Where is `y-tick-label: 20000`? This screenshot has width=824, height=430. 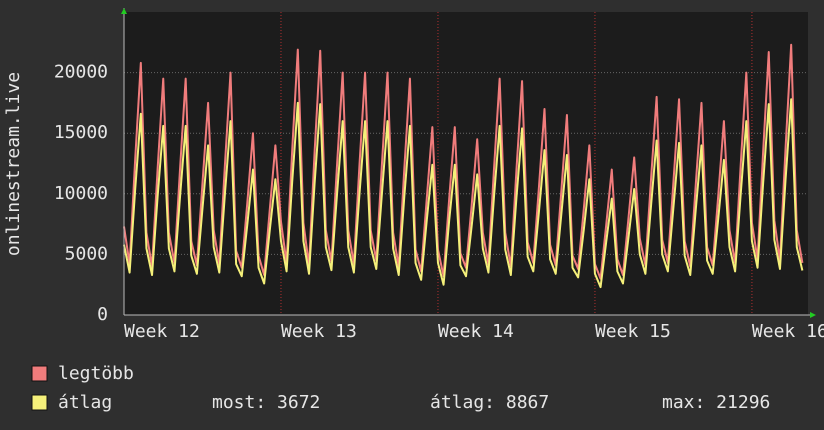 y-tick-label: 20000 is located at coordinates (81, 72).